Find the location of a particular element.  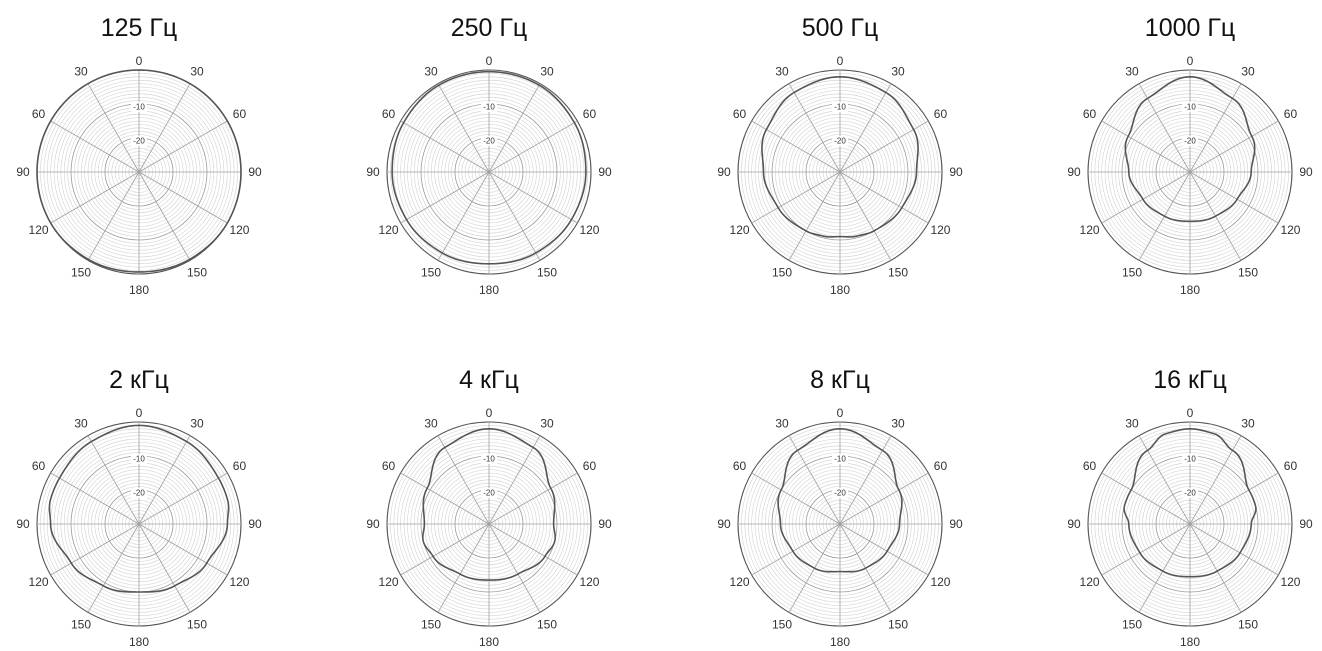

chart-title: 500 Гц is located at coordinates (840, 28).